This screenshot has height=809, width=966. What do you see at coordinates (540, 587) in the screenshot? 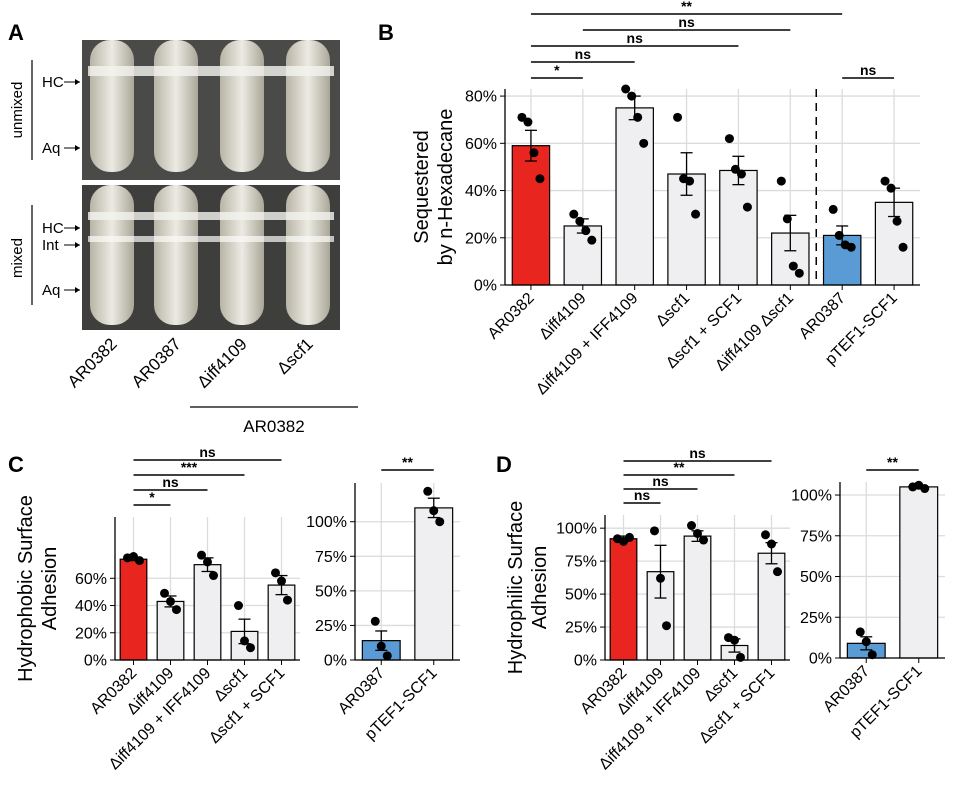
I see `y-axis-label: Adhesion` at bounding box center [540, 587].